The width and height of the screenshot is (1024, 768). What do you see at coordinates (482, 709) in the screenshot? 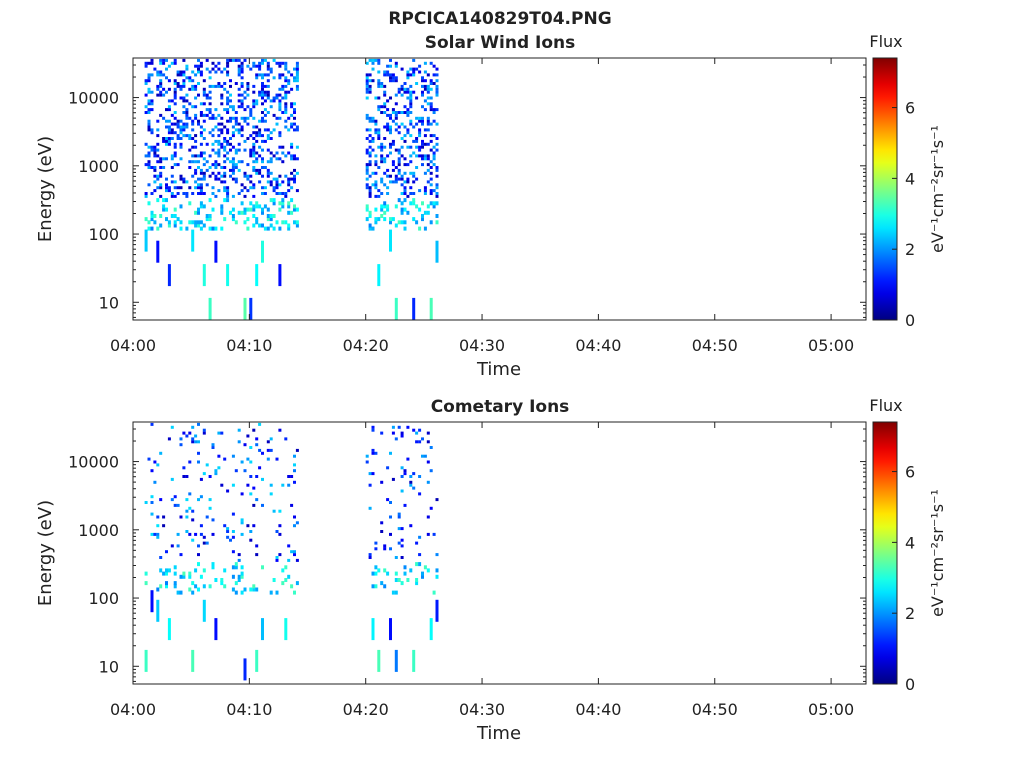
I see `x-tick-label: 04:30` at bounding box center [482, 709].